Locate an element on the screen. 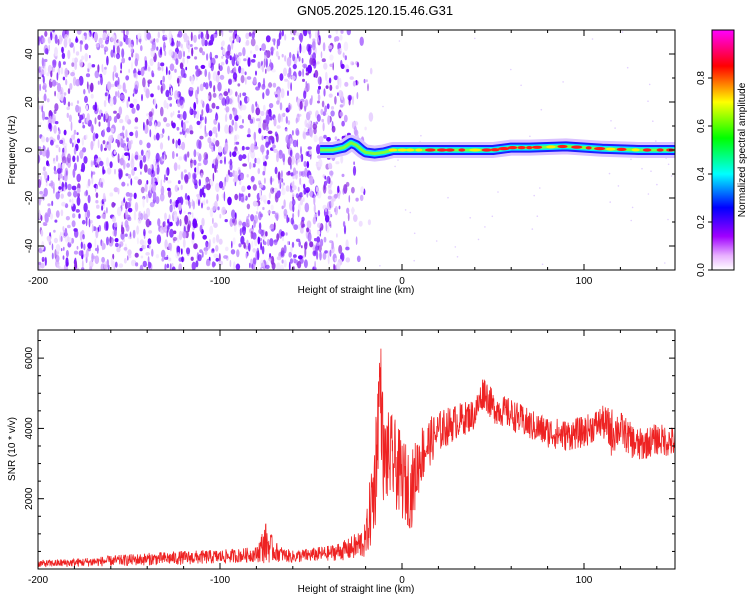 This screenshot has width=750, height=600. x-tick-label: -200 is located at coordinates (38, 580).